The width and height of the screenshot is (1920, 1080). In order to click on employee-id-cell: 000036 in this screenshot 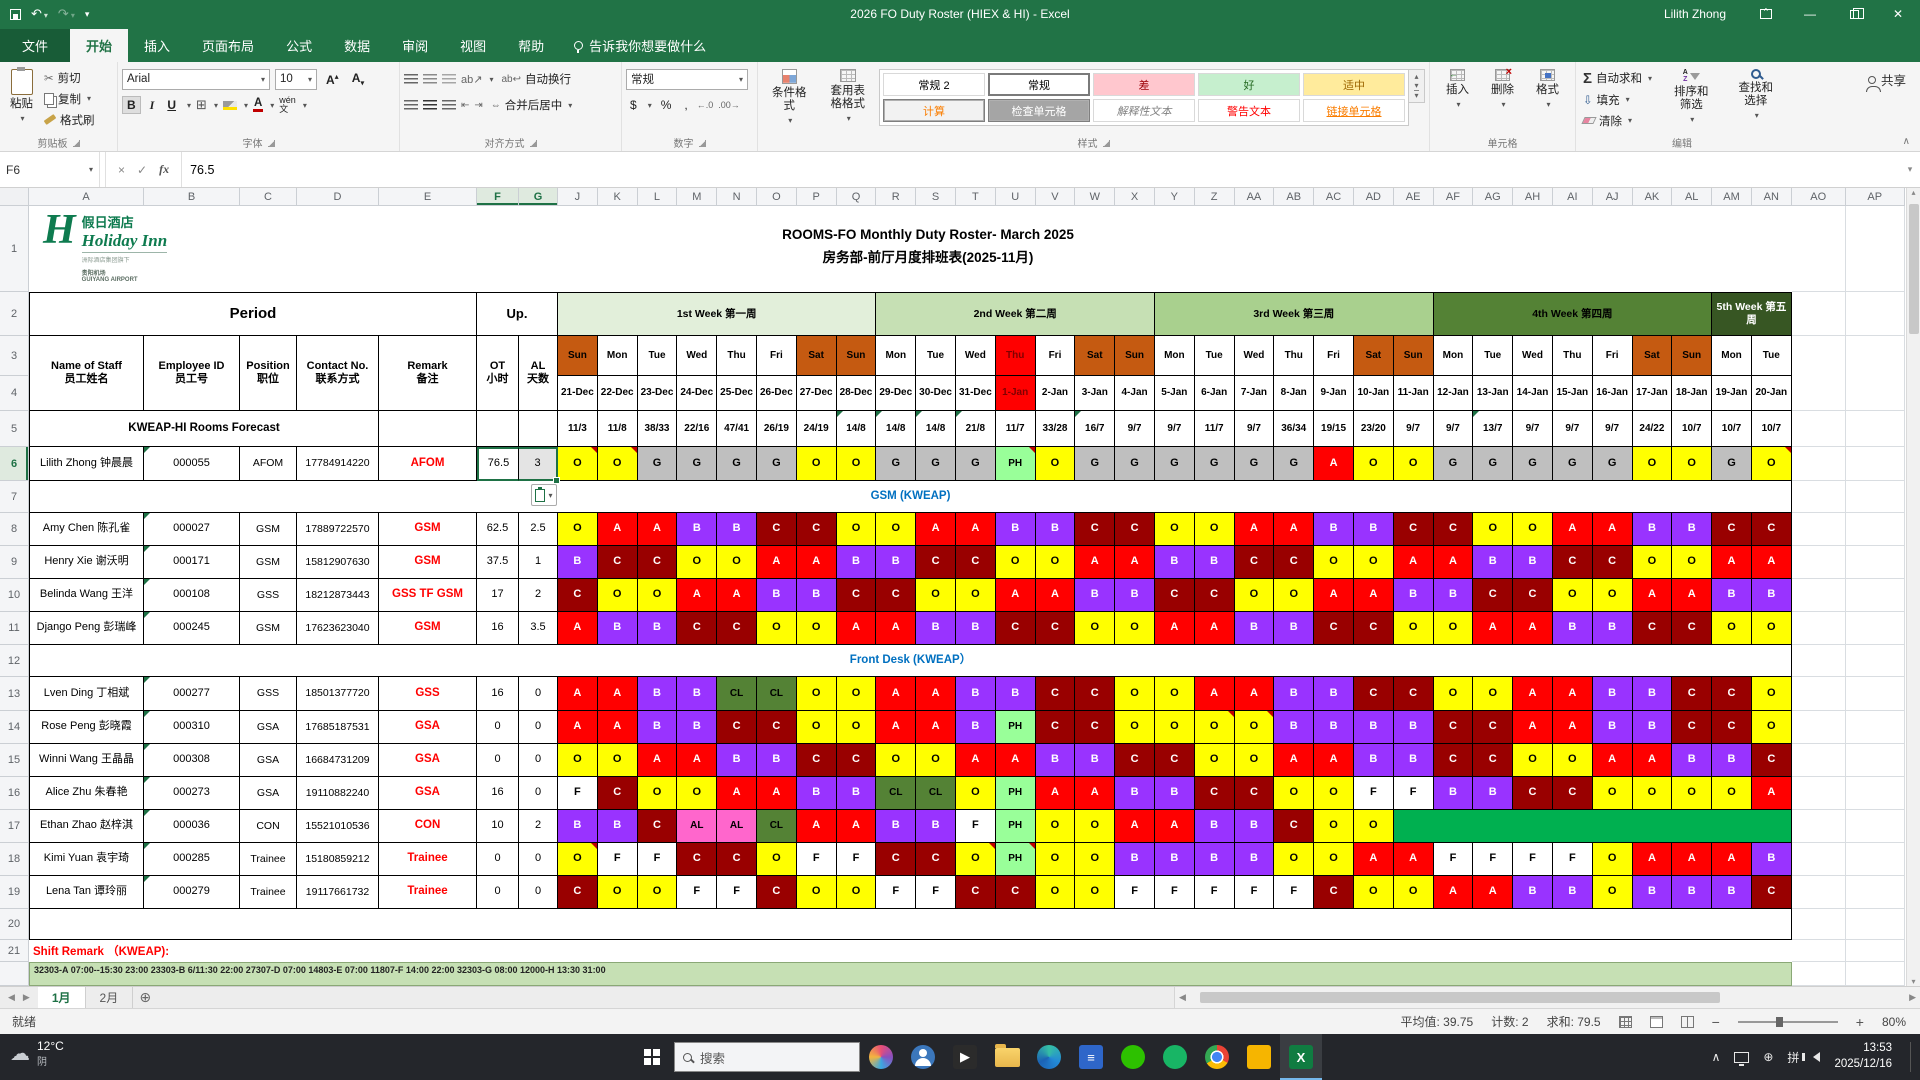, I will do `click(192, 826)`.